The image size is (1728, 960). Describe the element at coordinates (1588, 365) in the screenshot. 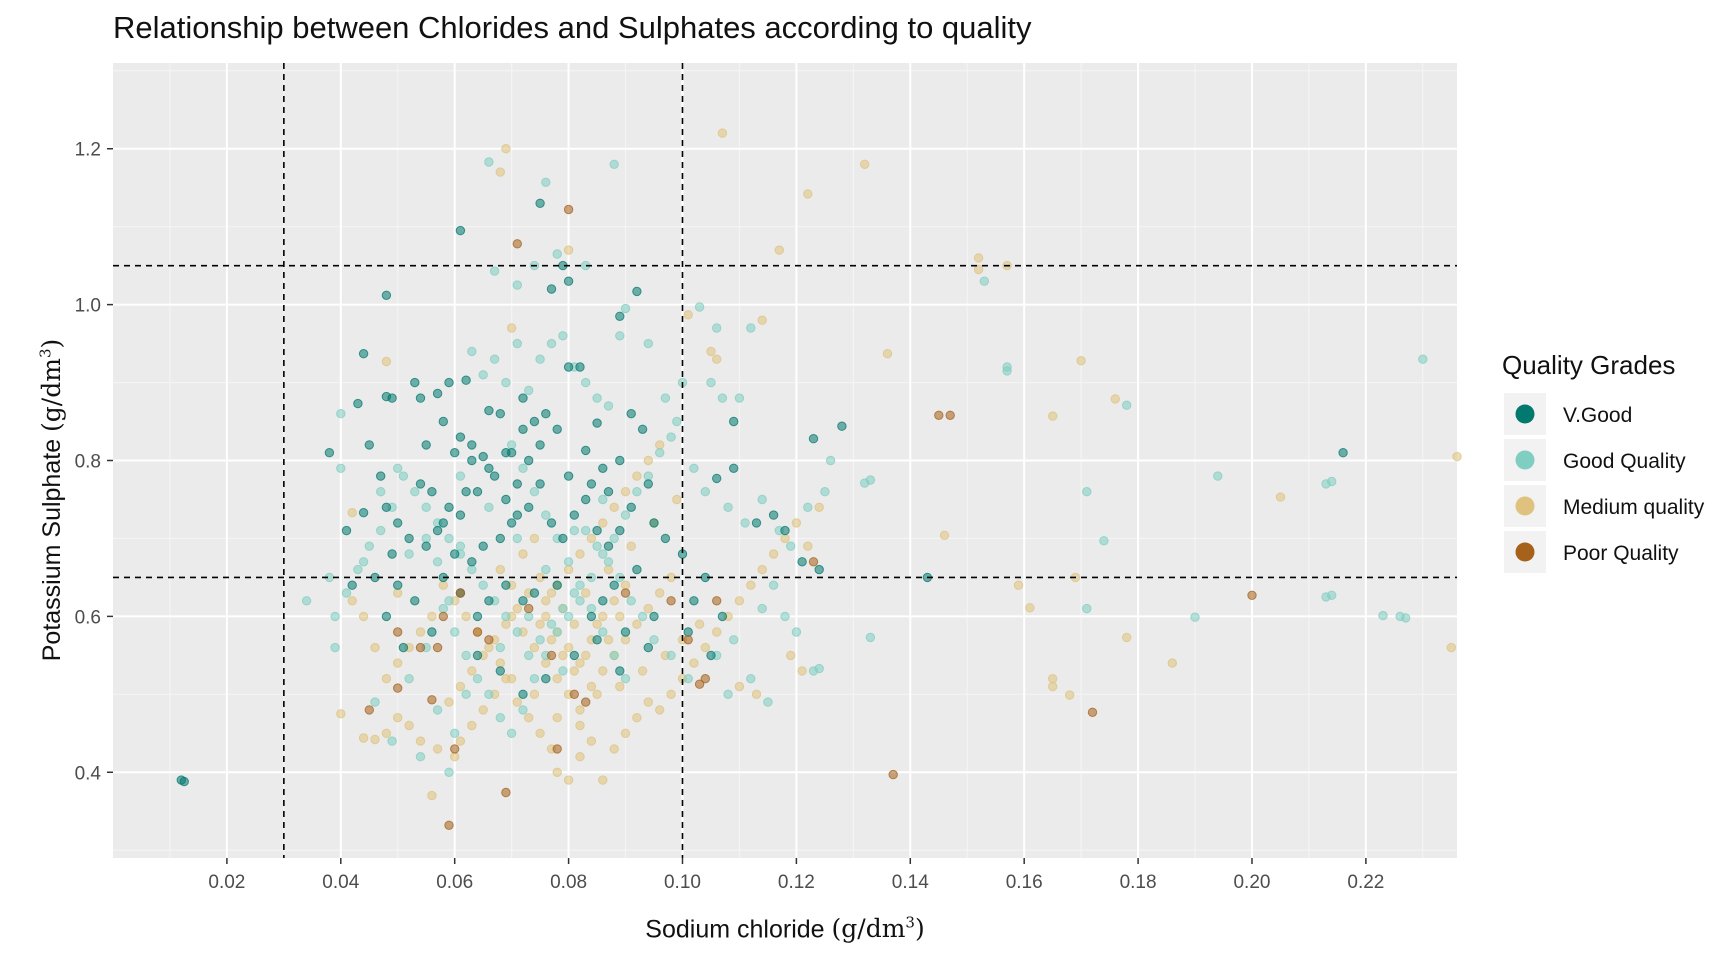

I see `legend-title: Quality Grades` at that location.